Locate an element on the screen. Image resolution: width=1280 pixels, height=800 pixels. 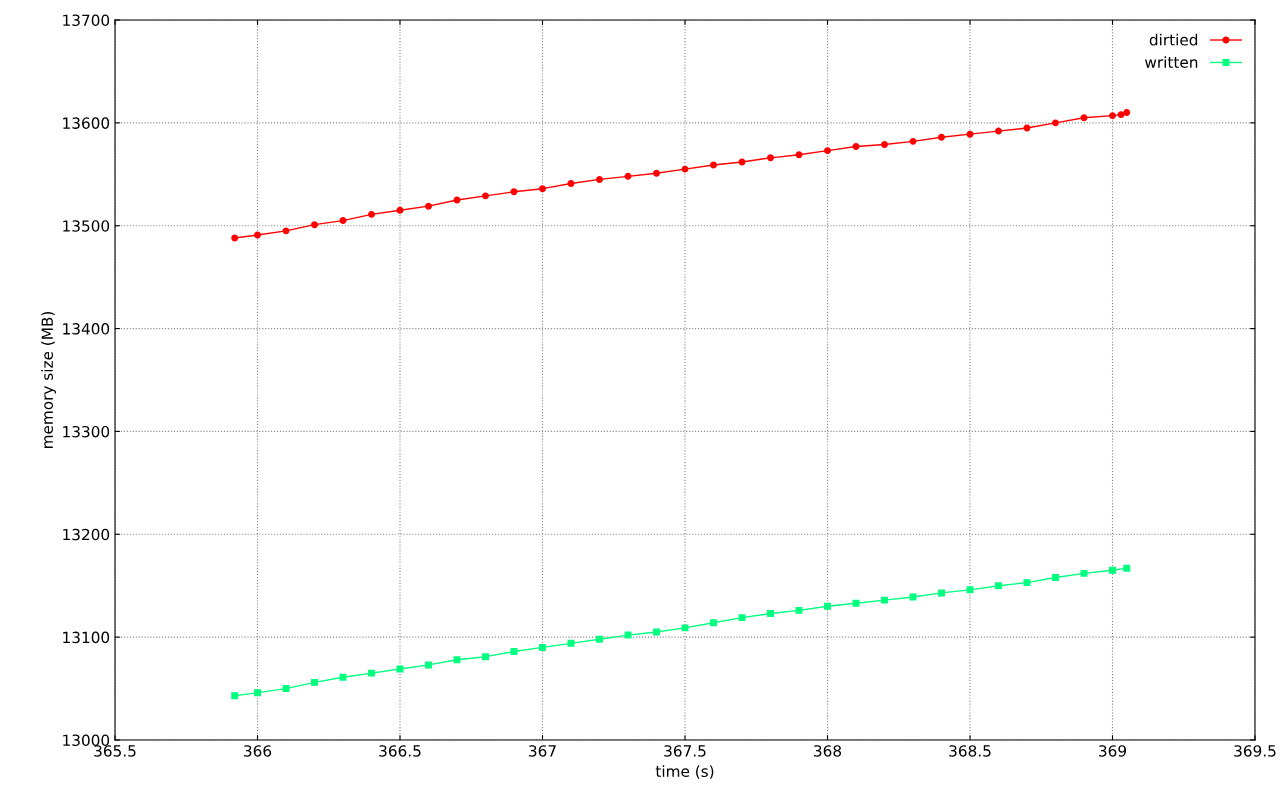
legend-label: dirtied is located at coordinates (1173, 39).